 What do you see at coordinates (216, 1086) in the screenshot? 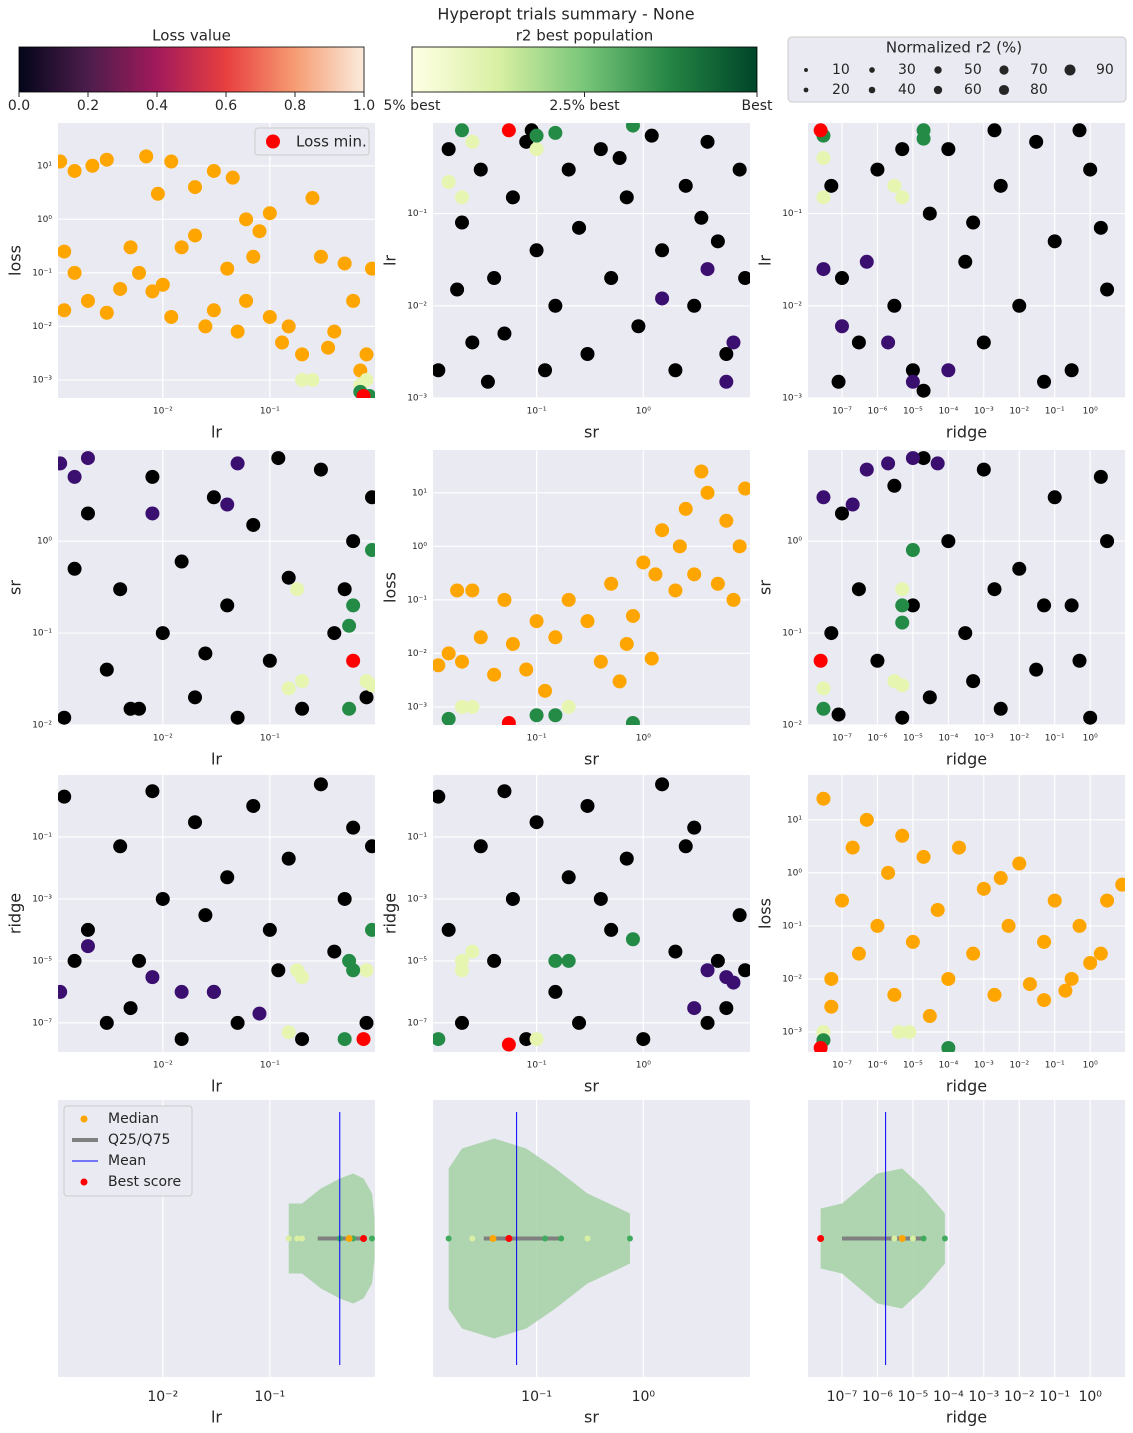
I see `x-axis-label: lr` at bounding box center [216, 1086].